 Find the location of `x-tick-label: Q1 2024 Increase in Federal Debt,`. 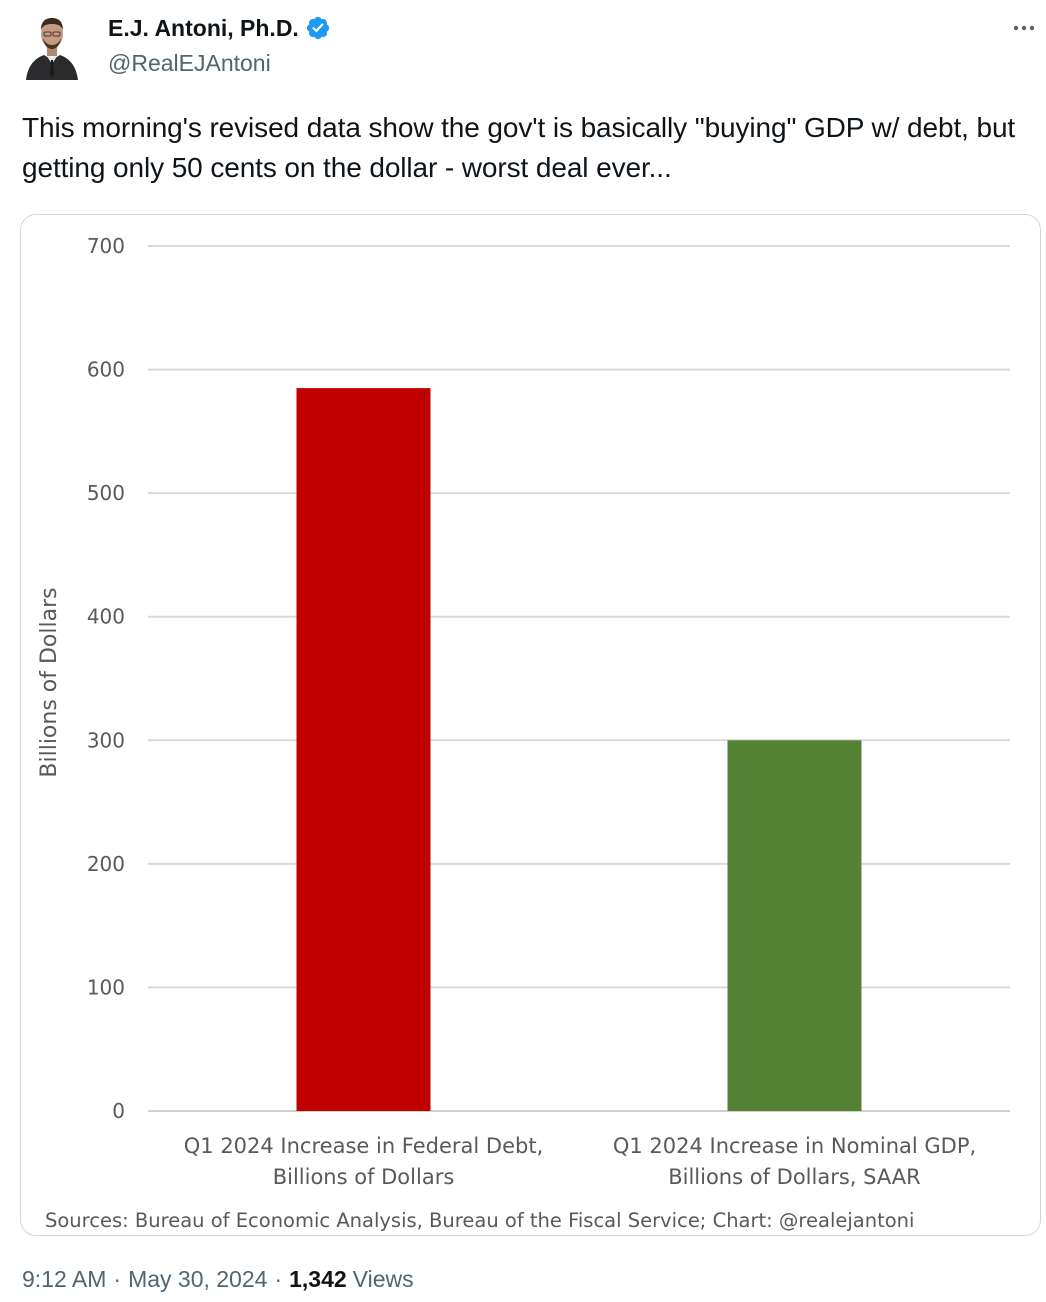

x-tick-label: Q1 2024 Increase in Federal Debt, is located at coordinates (364, 1146).